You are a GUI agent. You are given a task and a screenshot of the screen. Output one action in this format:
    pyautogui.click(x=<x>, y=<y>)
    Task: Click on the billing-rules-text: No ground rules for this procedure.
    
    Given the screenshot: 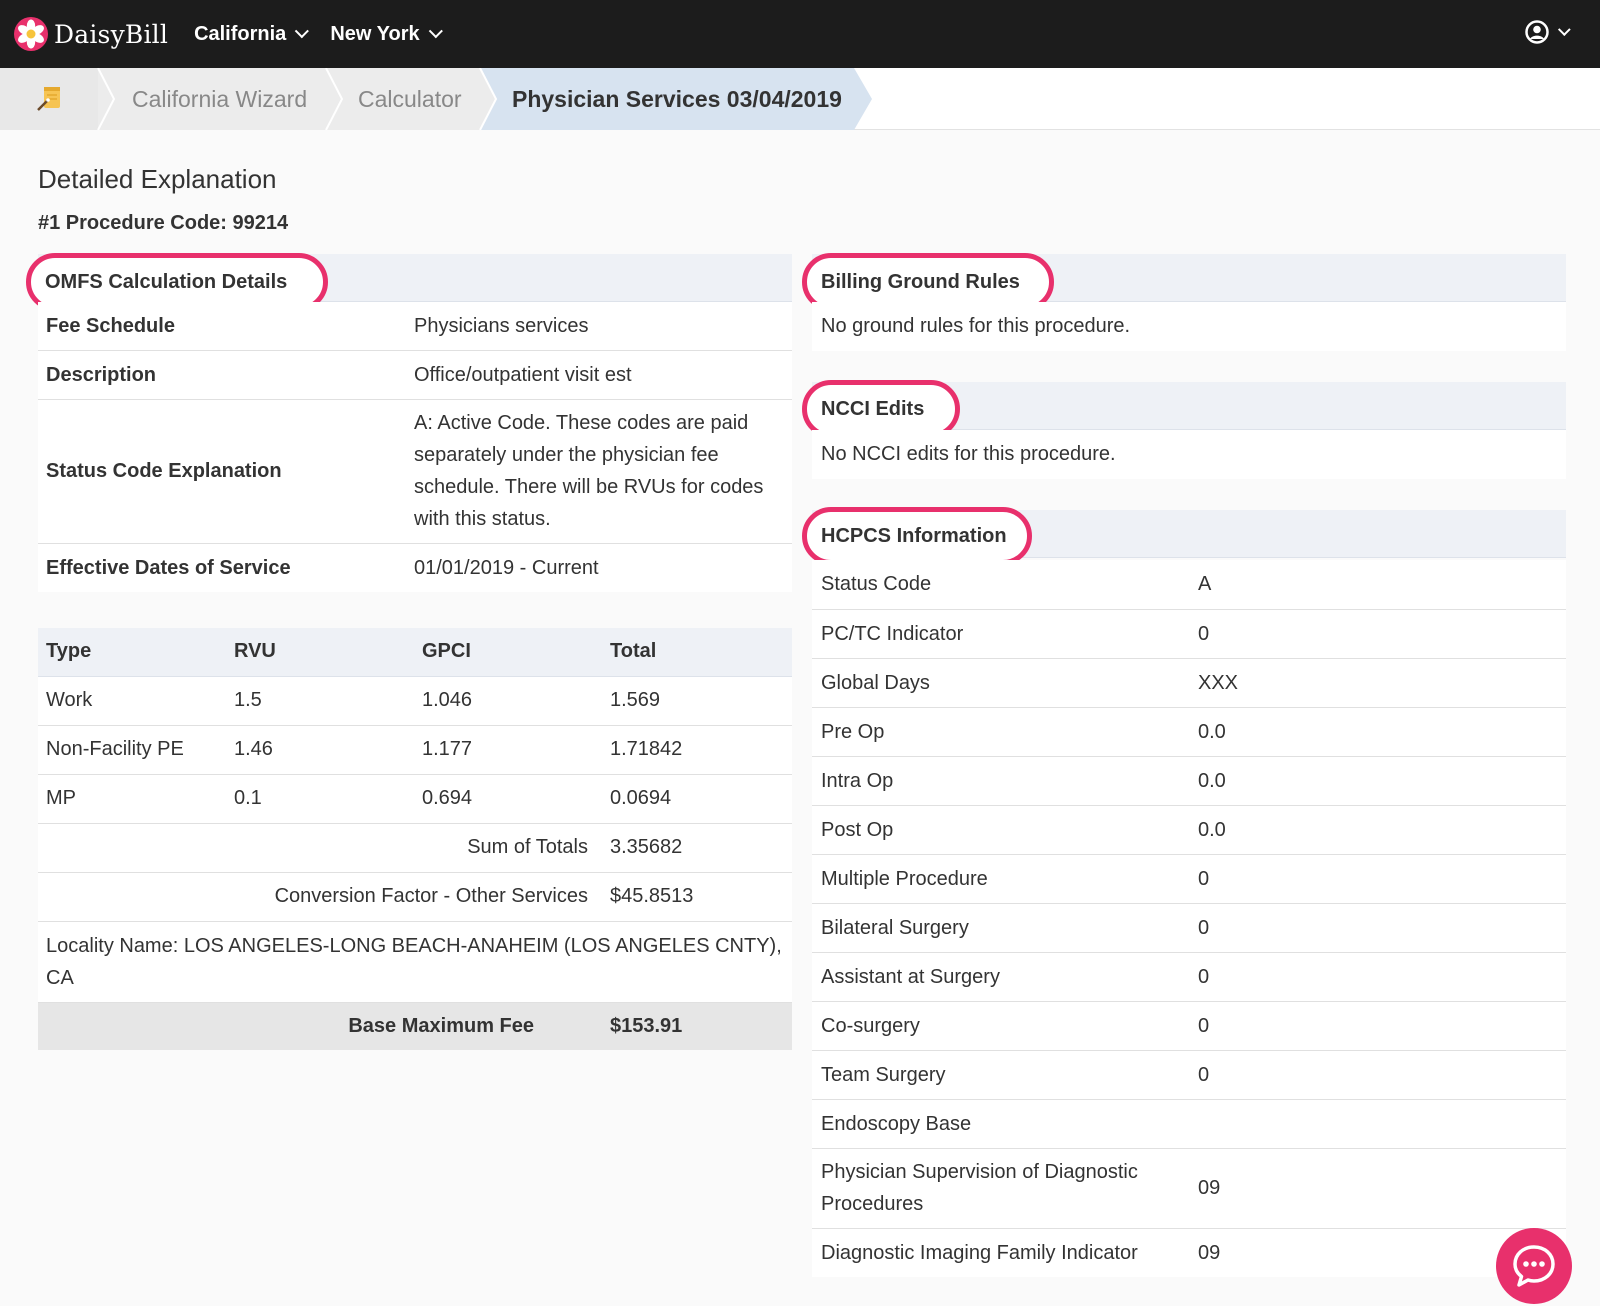 What is the action you would take?
    pyautogui.click(x=1189, y=326)
    